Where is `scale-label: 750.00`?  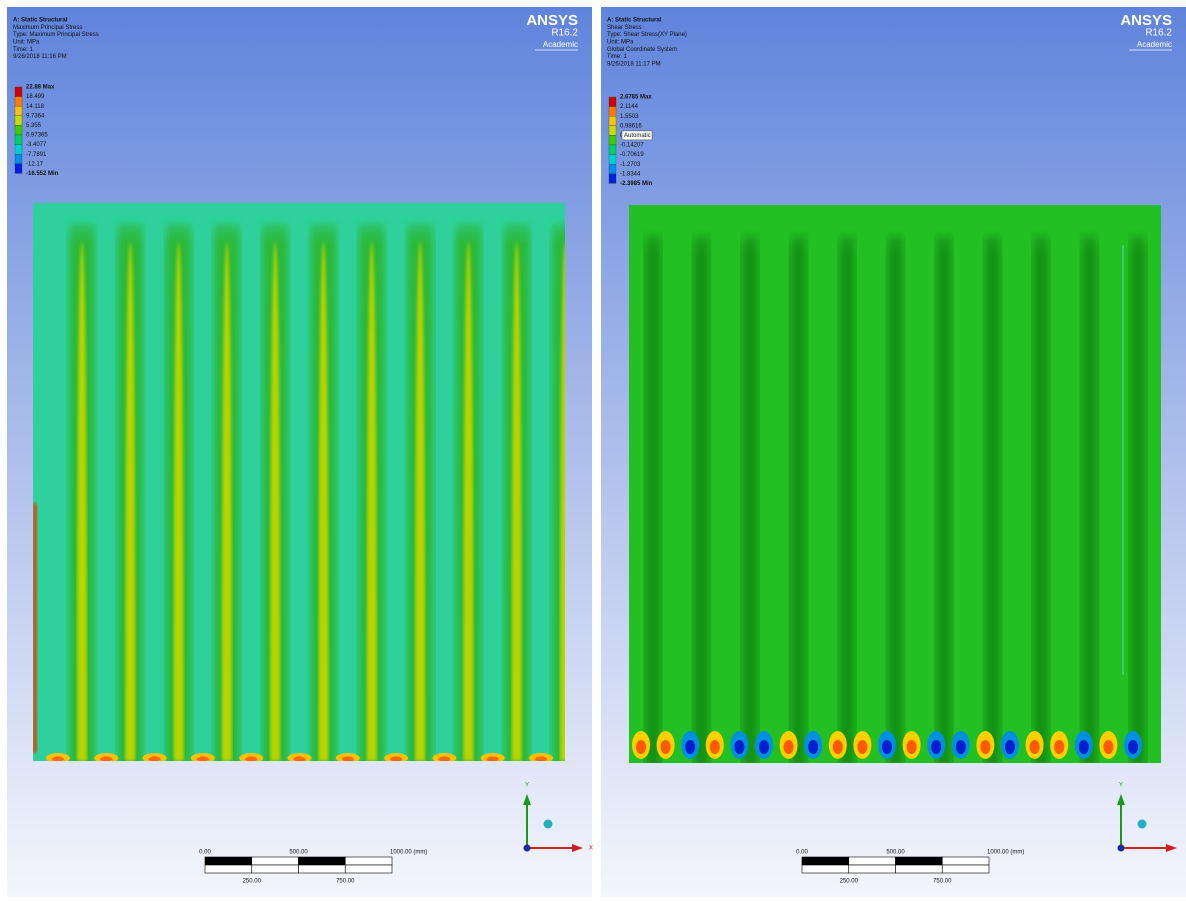
scale-label: 750.00 is located at coordinates (942, 882).